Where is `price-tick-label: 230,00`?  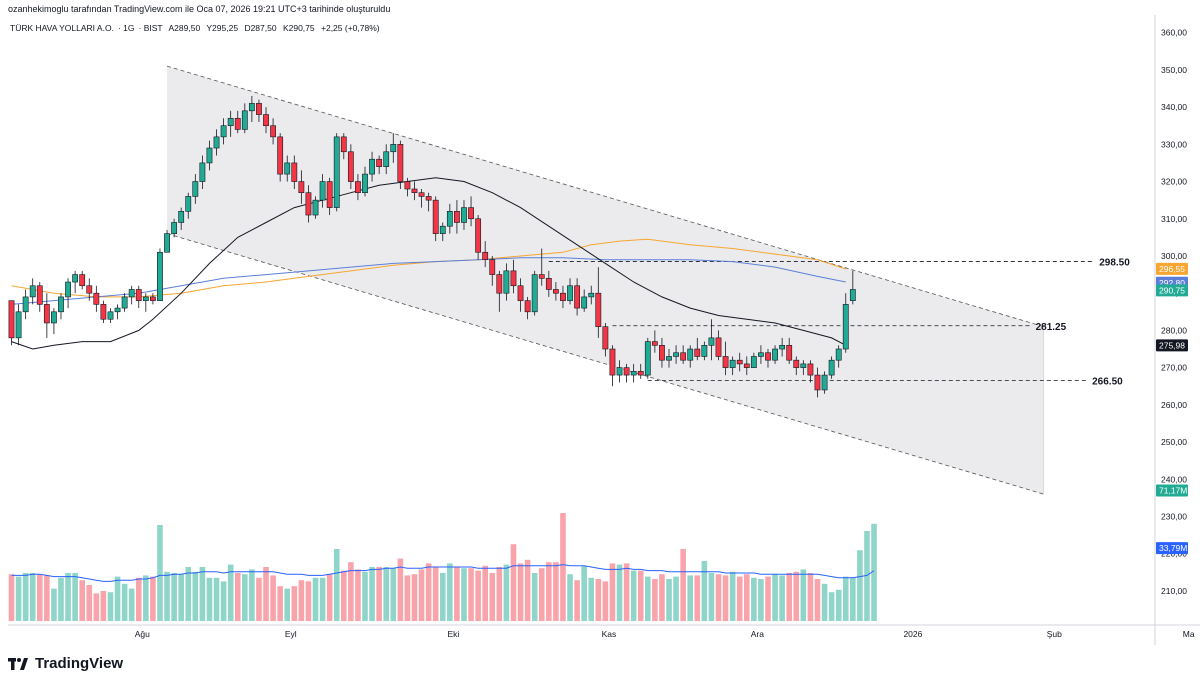 price-tick-label: 230,00 is located at coordinates (1174, 517).